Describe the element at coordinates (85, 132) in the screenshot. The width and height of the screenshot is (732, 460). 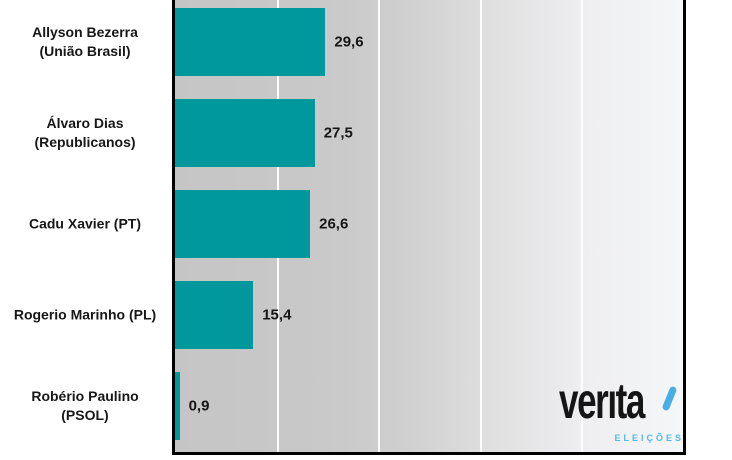
I see `category-label-1: Álvaro Dias (Republicanos)` at that location.